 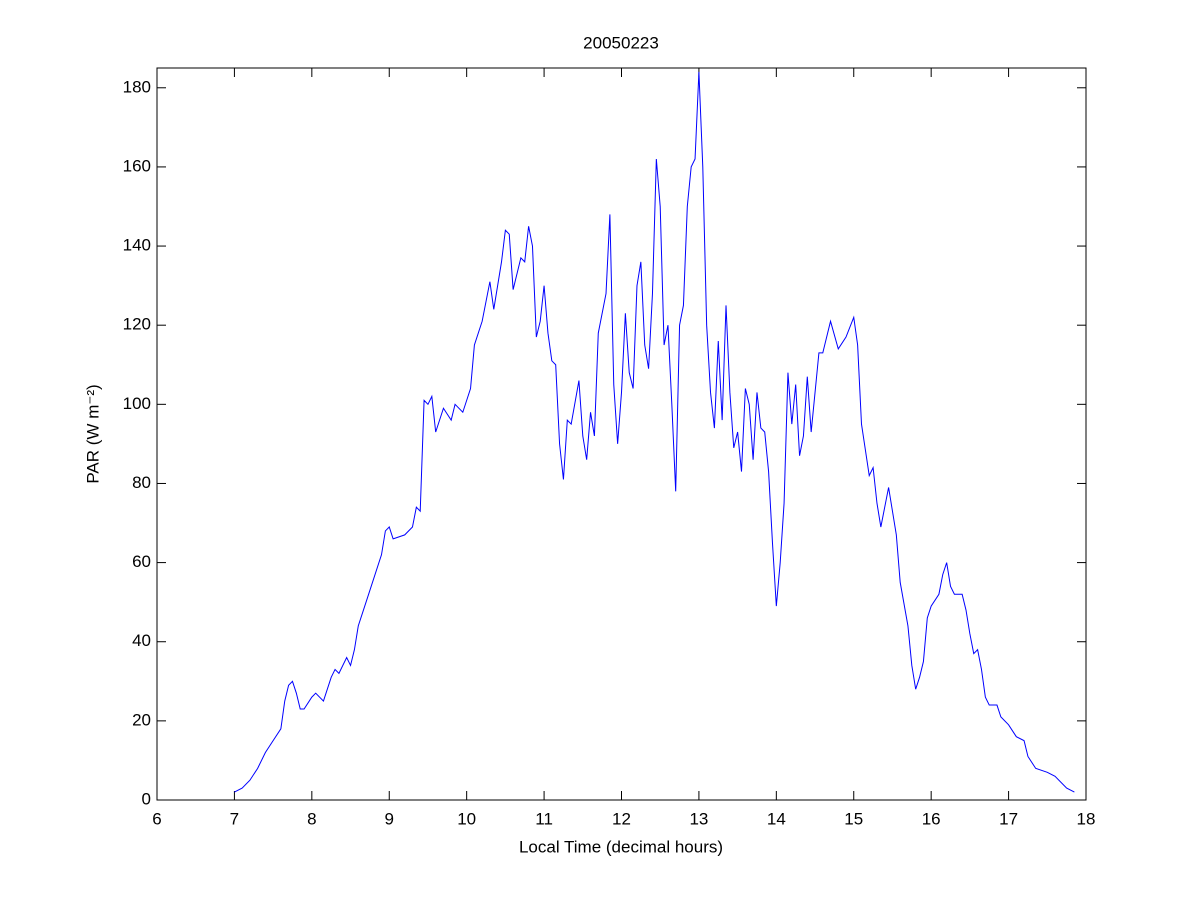 I want to click on x-tick-label: 7, so click(x=234, y=818).